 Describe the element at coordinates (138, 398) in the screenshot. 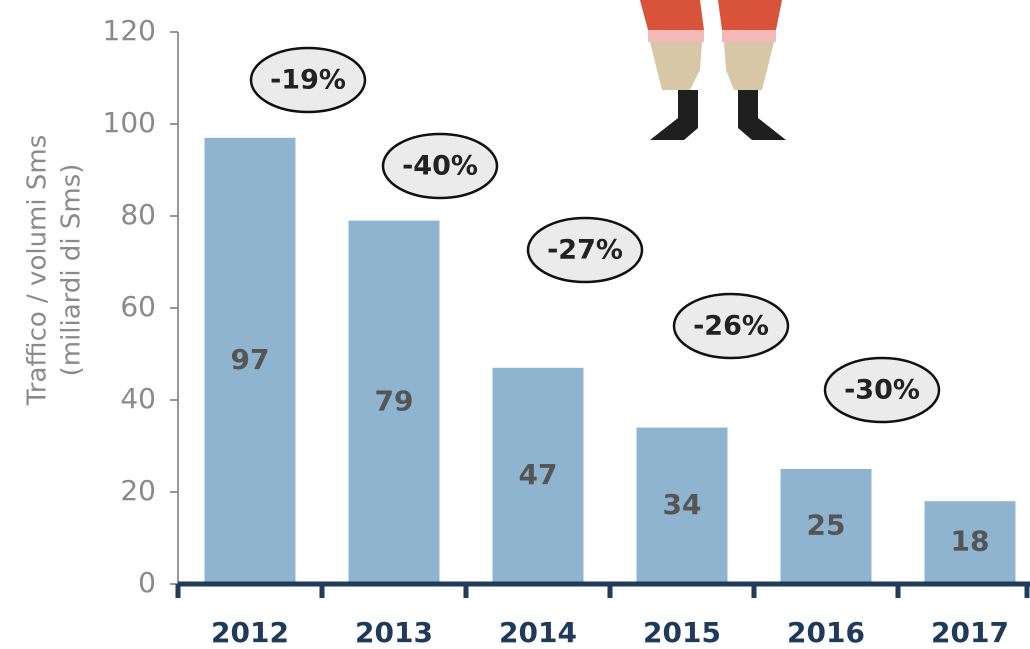

I see `y-tick-label: 40` at that location.